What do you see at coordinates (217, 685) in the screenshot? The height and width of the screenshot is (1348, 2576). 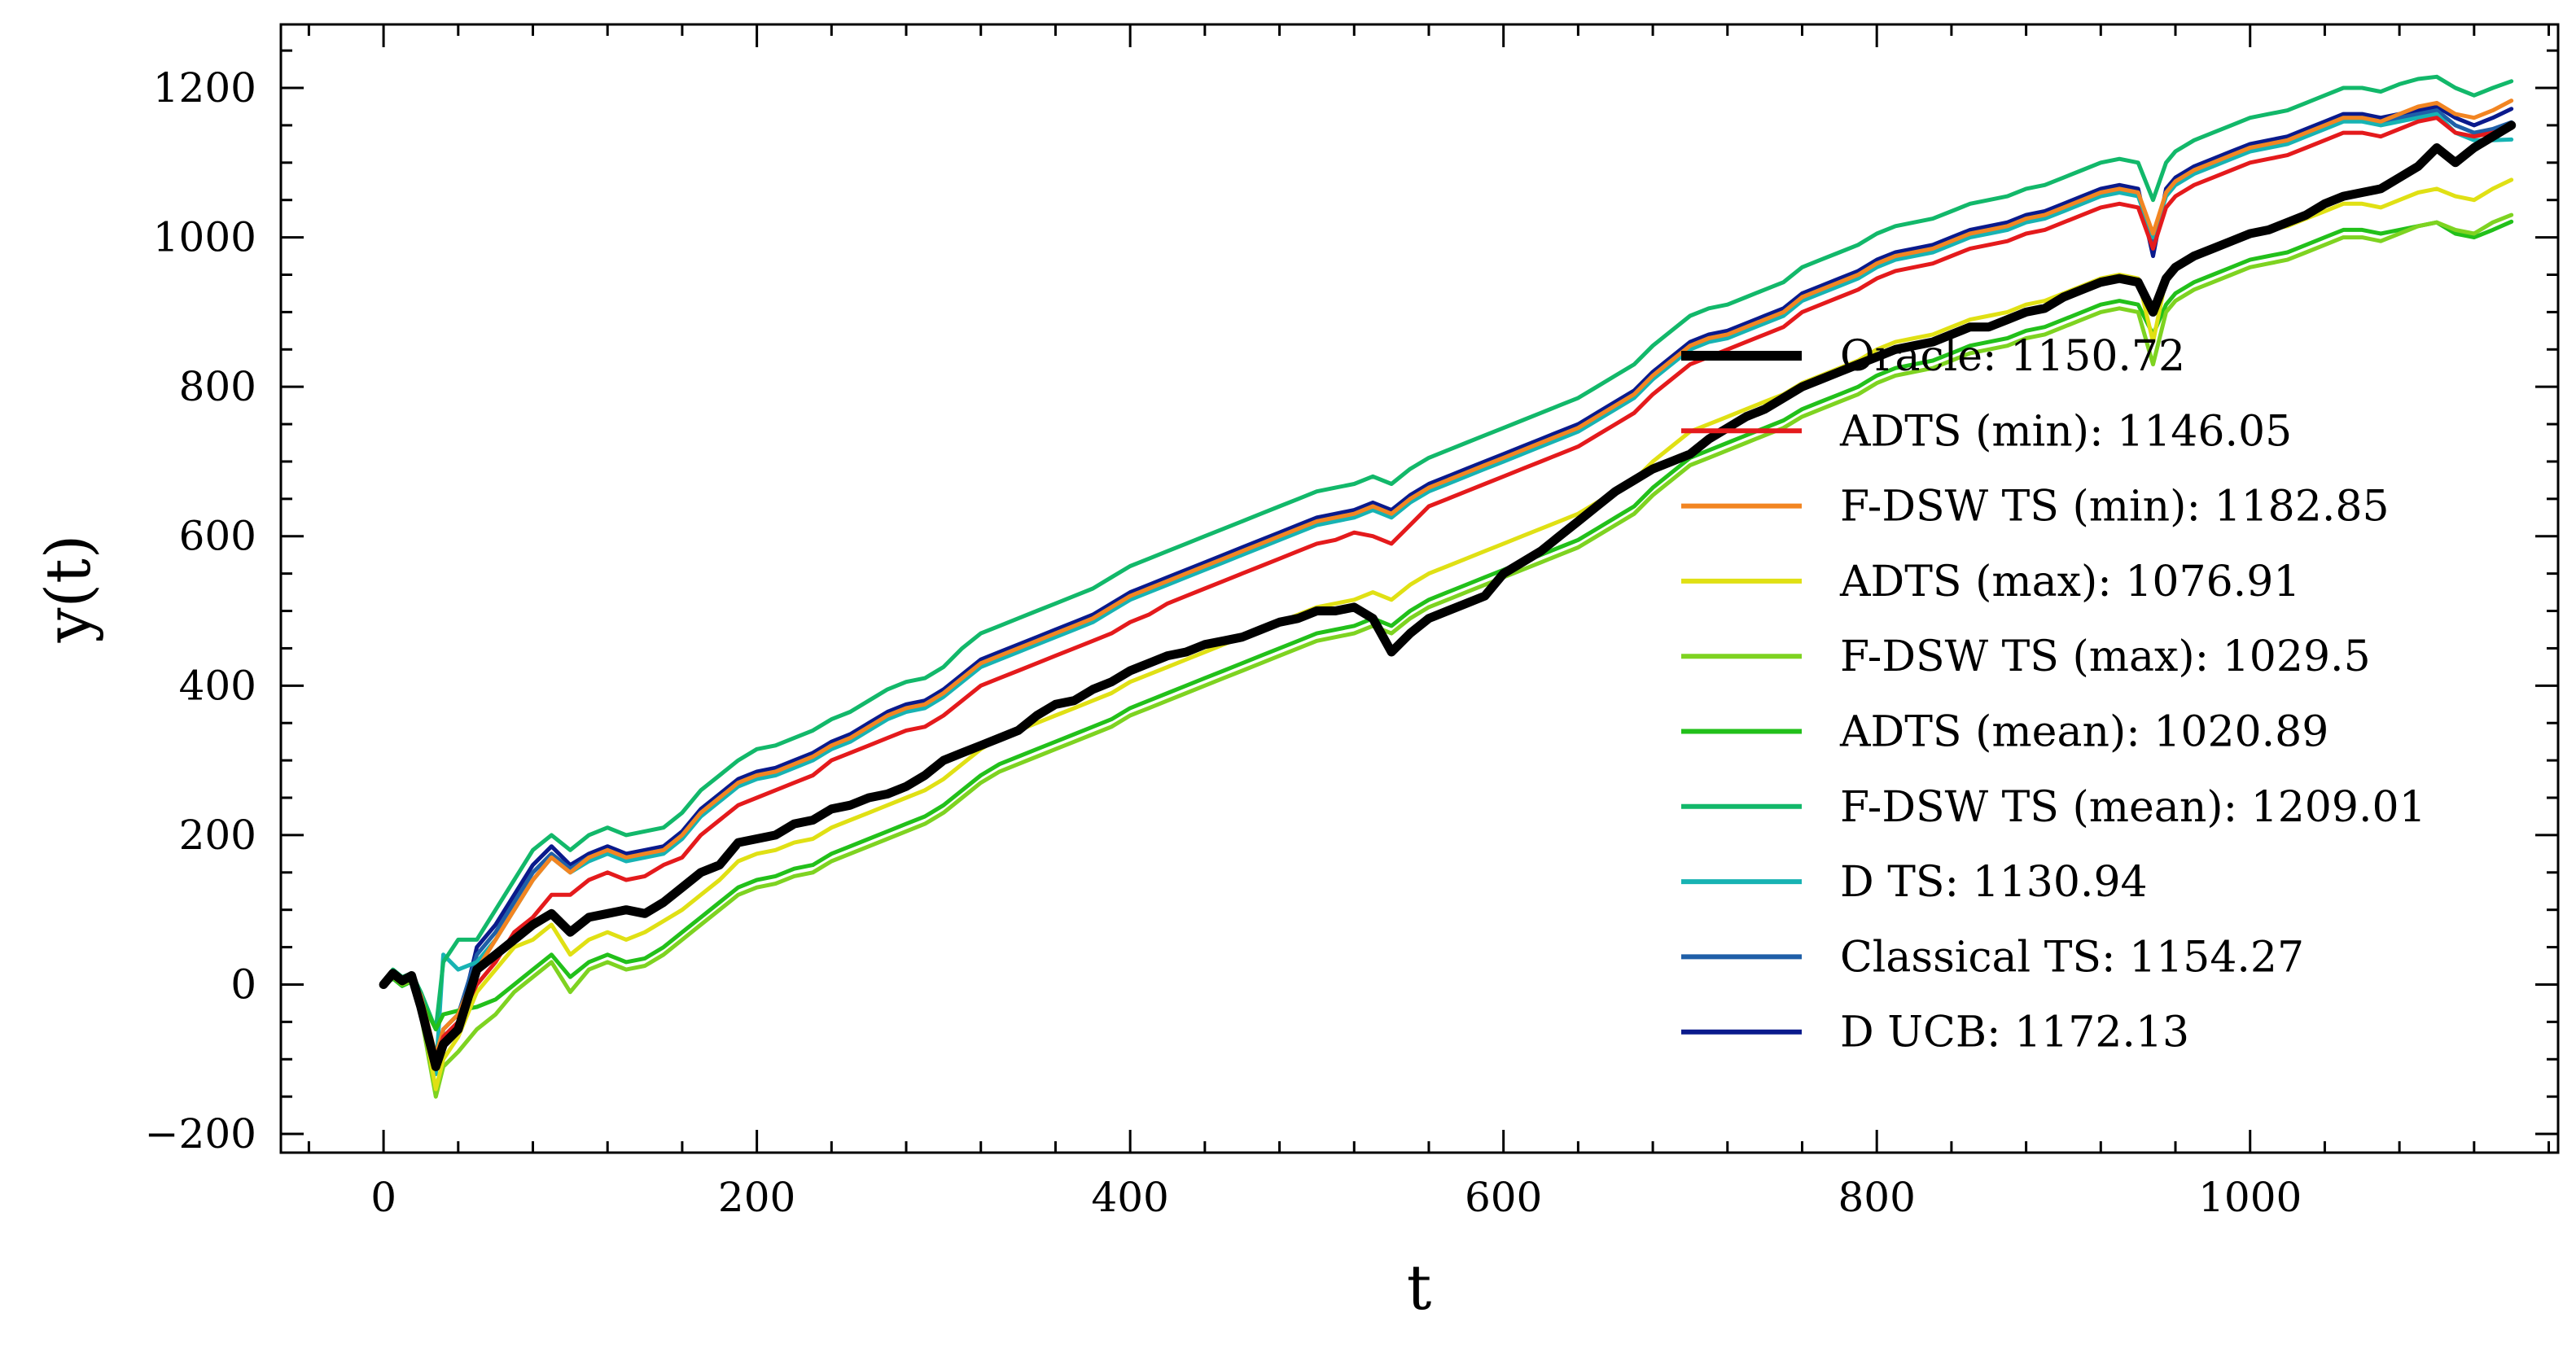 I see `y-tick-label: 400` at bounding box center [217, 685].